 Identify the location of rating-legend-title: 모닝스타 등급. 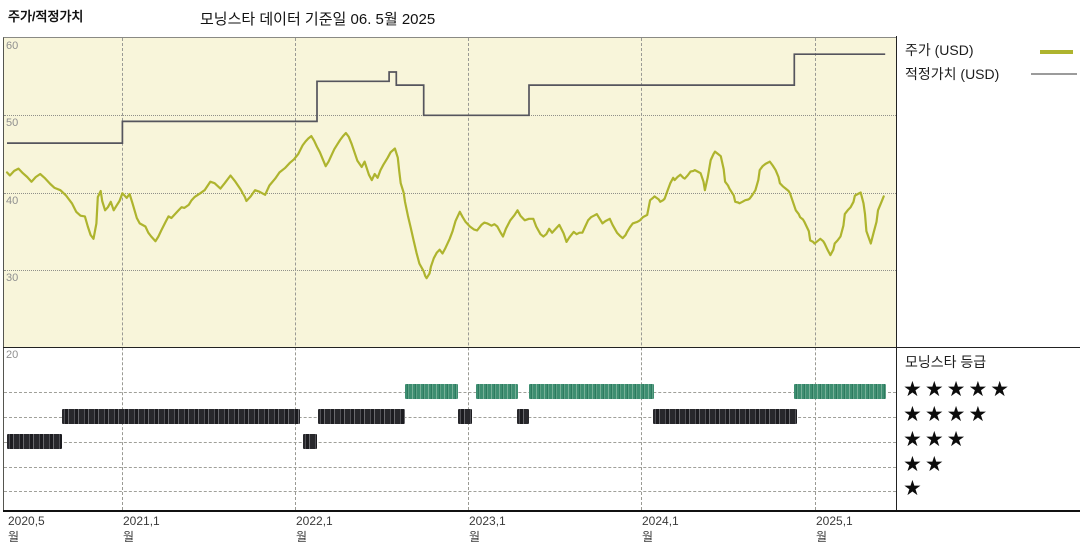
(946, 362).